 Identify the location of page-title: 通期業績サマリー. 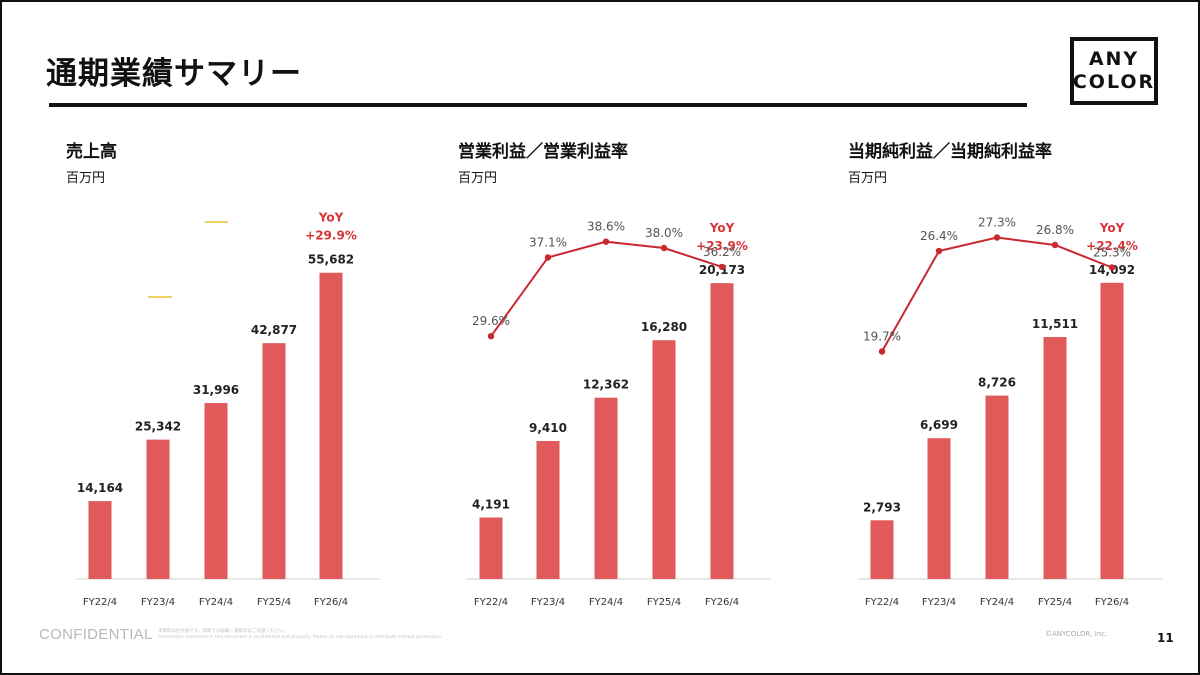
(174, 74).